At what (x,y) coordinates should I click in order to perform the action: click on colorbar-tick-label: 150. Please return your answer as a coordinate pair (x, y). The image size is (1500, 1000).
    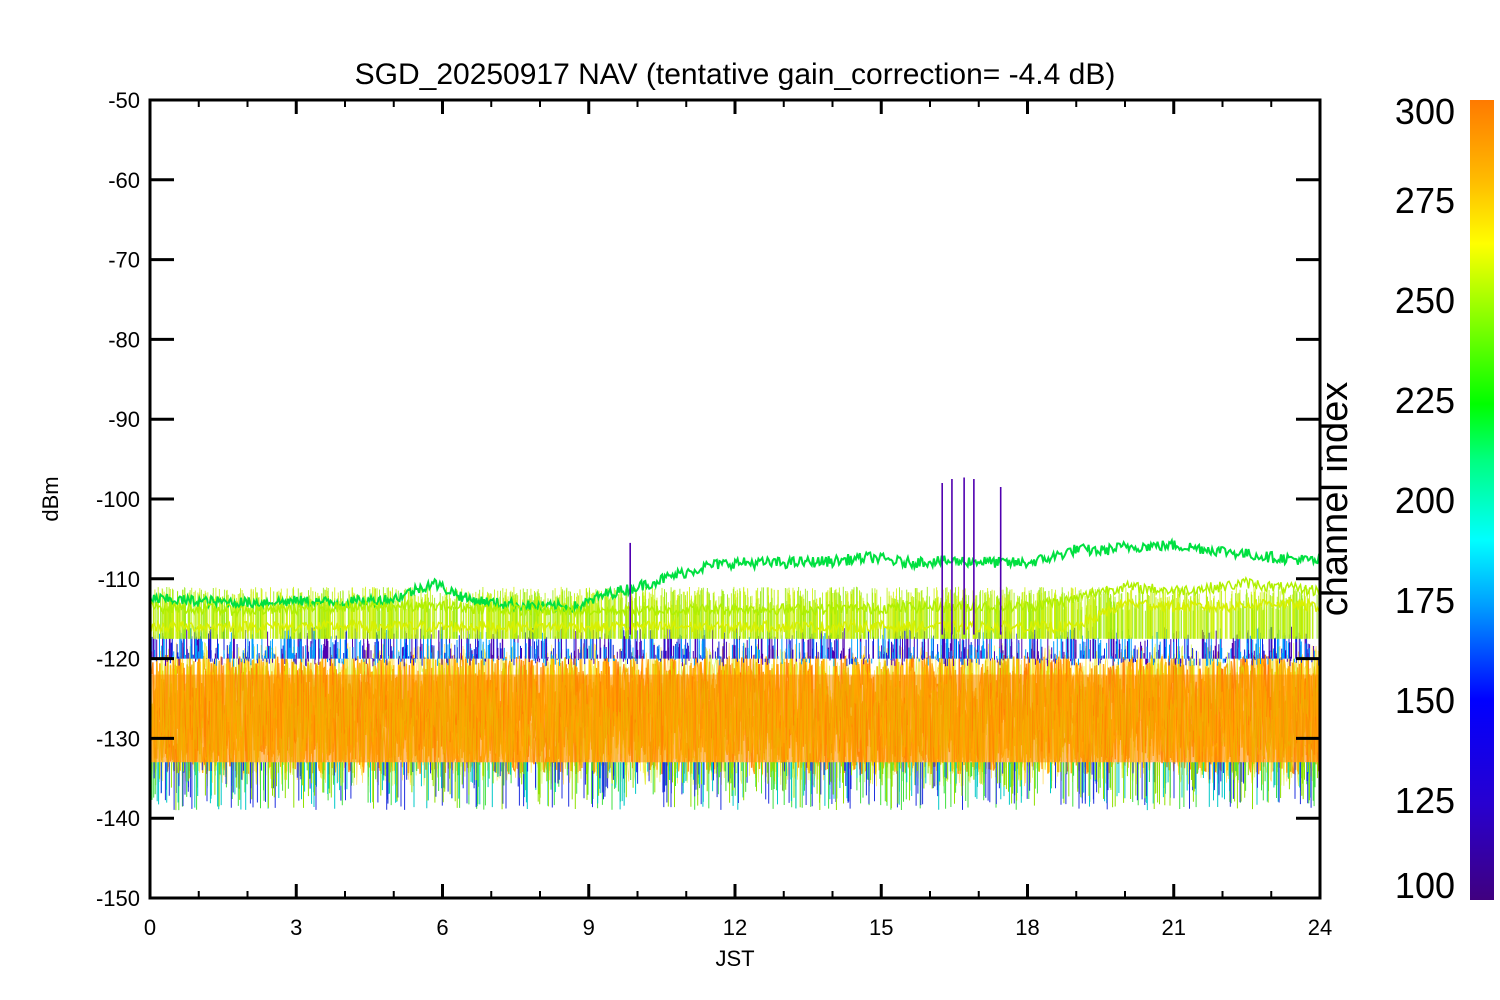
    Looking at the image, I should click on (1425, 700).